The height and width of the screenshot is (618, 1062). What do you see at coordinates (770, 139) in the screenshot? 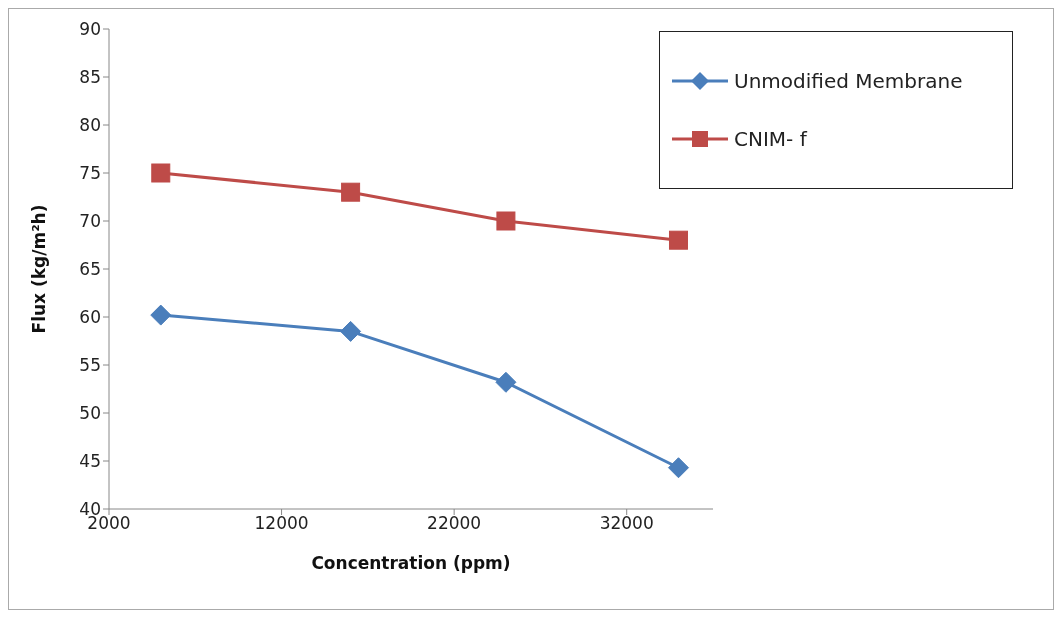
I see `legend-label: CNIM- f` at bounding box center [770, 139].